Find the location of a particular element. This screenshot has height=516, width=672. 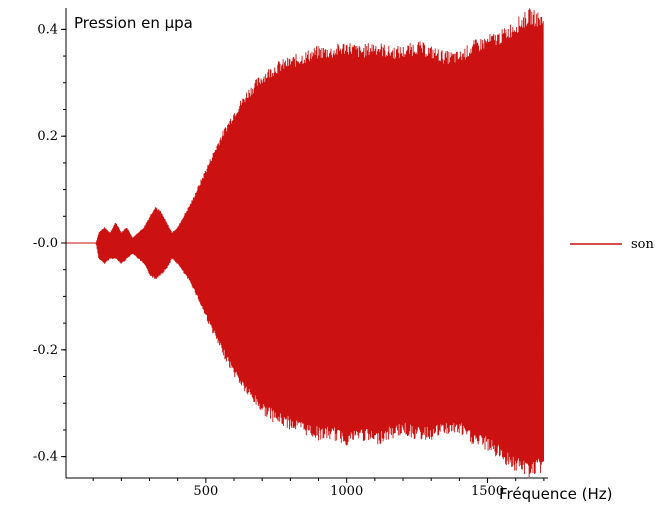

y-tick-label: 0.4 is located at coordinates (47, 29).